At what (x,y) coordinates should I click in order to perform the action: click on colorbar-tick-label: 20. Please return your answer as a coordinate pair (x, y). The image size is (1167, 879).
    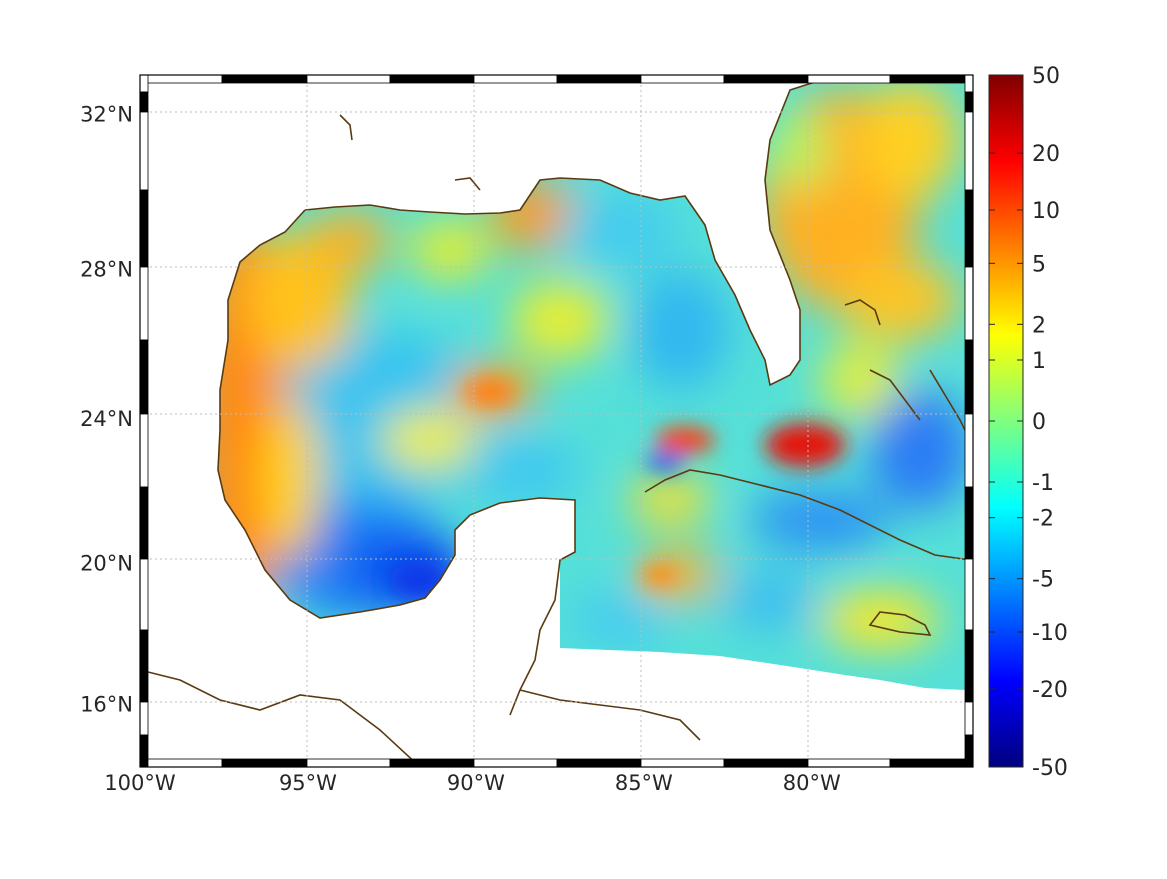
    Looking at the image, I should click on (1046, 154).